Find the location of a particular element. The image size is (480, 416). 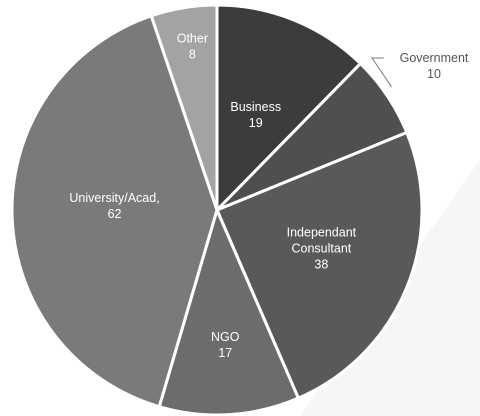

slice-label-business: Business is located at coordinates (255, 107).